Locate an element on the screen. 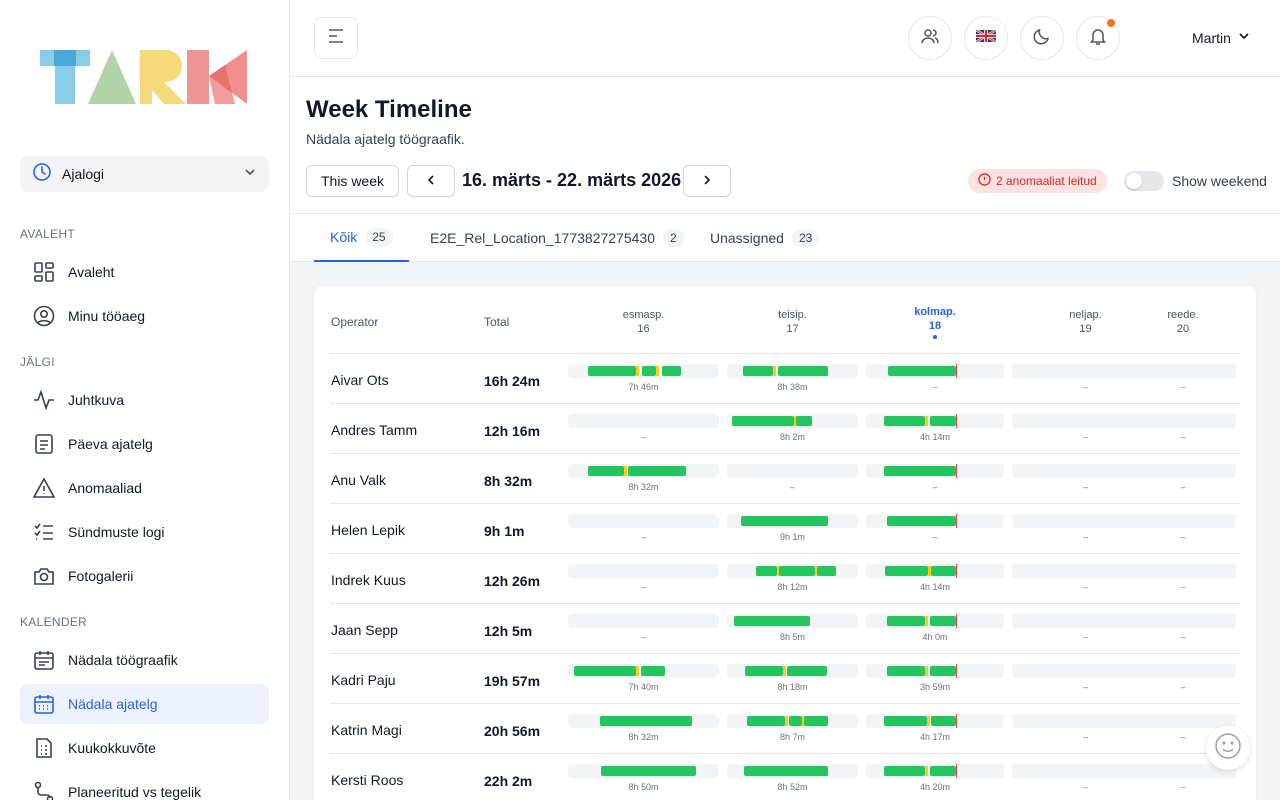 This screenshot has height=800, width=1280. nav-item-sundmuste-logi: Sündmuste logi is located at coordinates (144, 532).